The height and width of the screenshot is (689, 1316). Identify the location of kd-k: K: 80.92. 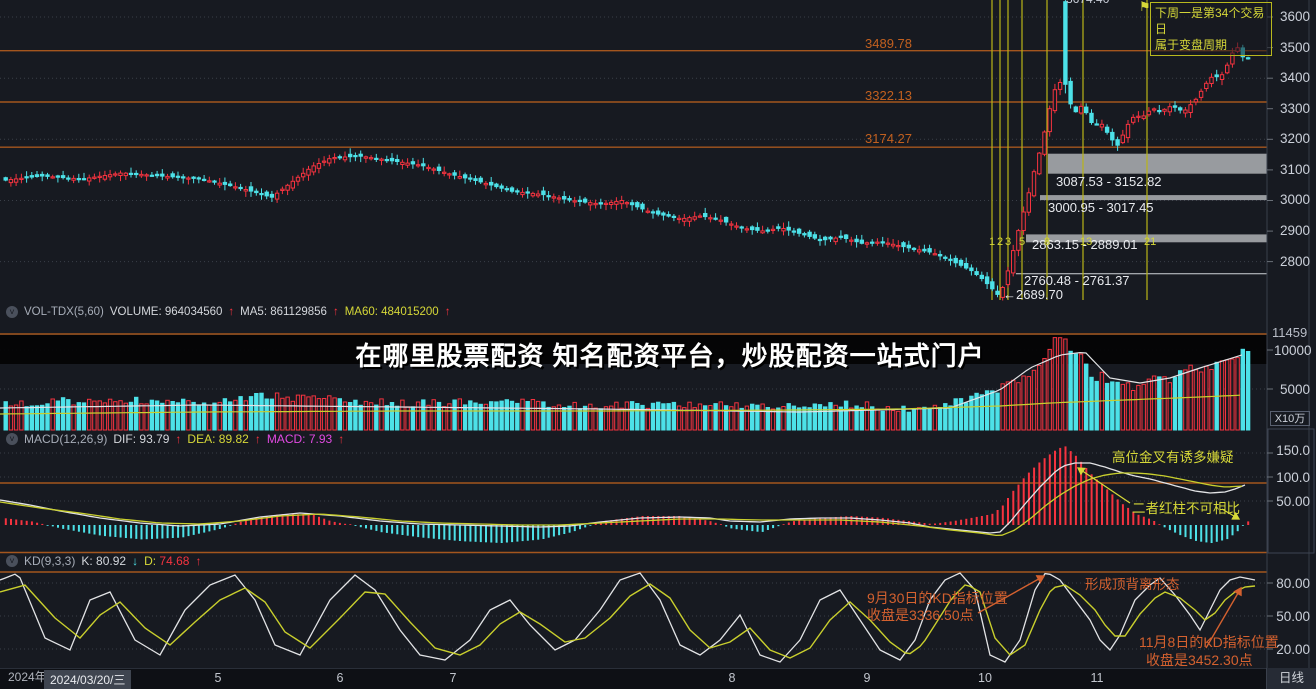
(104, 561).